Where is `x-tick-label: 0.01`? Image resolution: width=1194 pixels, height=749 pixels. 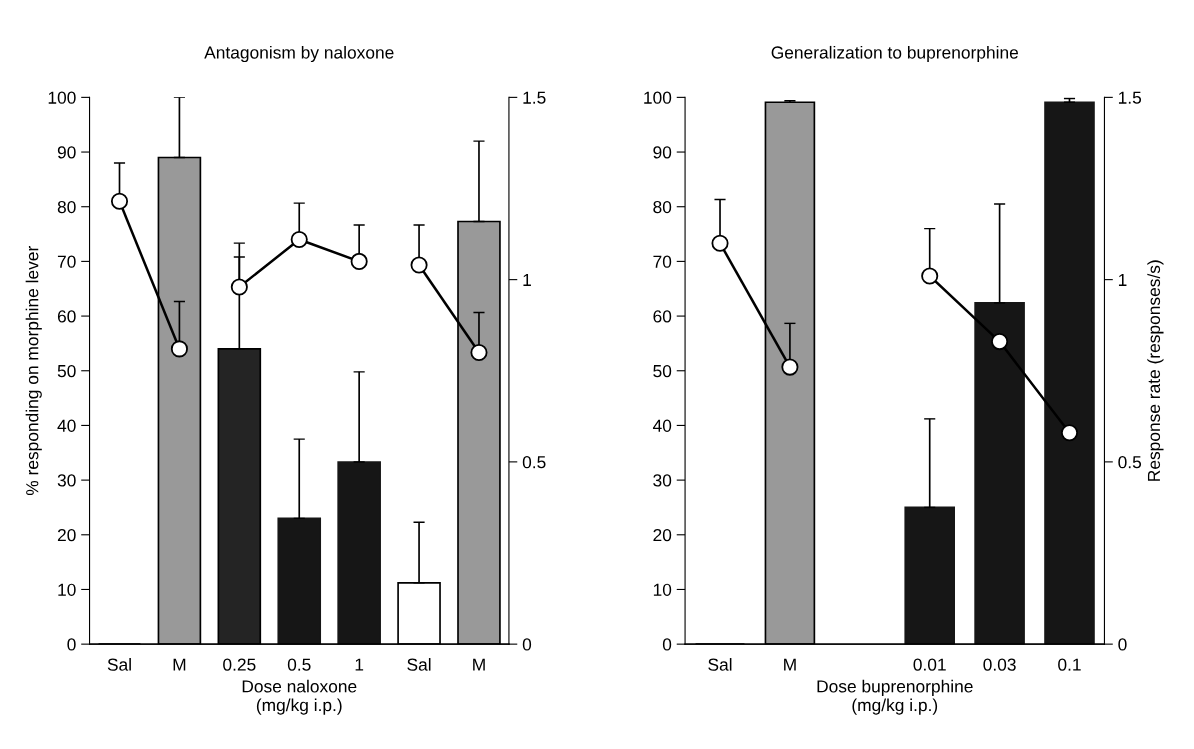 x-tick-label: 0.01 is located at coordinates (929, 664).